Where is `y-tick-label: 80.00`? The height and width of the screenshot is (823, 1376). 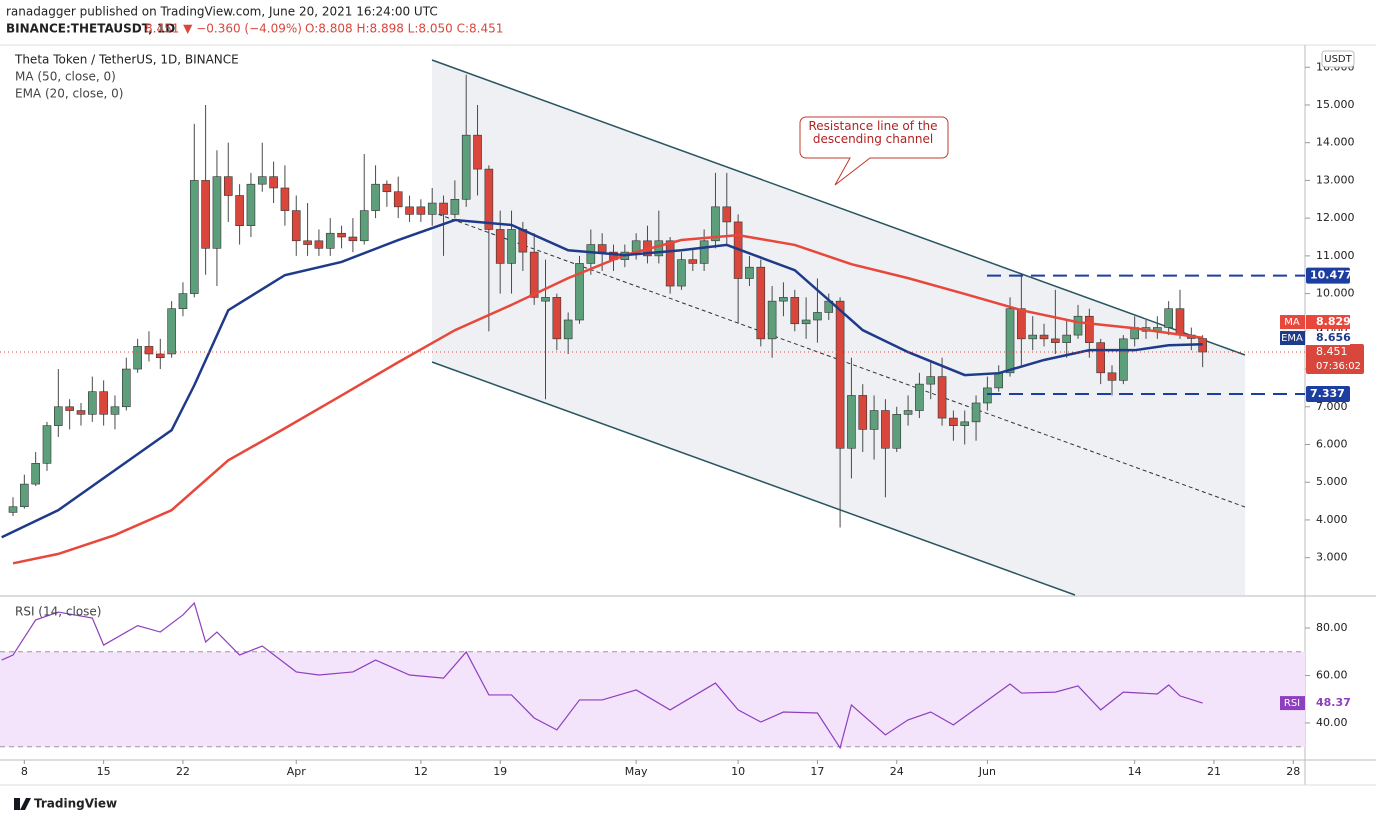
y-tick-label: 80.00 is located at coordinates (1332, 627).